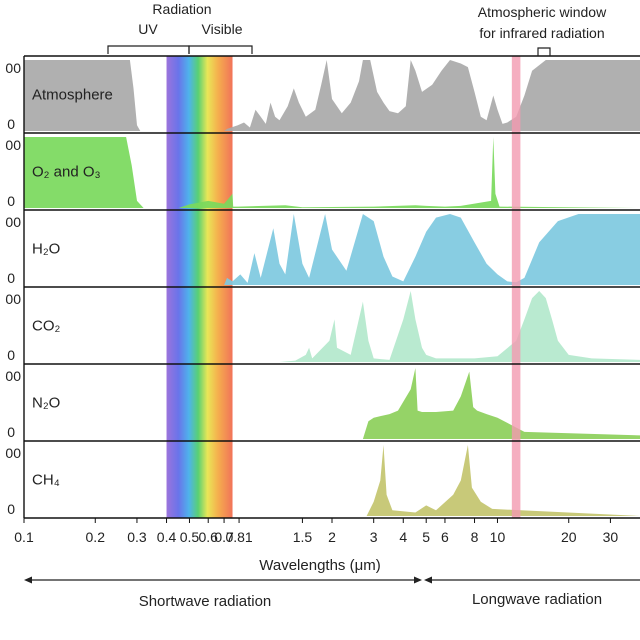 Image resolution: width=640 pixels, height=640 pixels. I want to click on x-axis-ticks: 0.1 0.2 0.3 0.4 0.5 0.60.70.81 1.5 2 3 4 5 6 8 10 20 30, so click(316, 531).